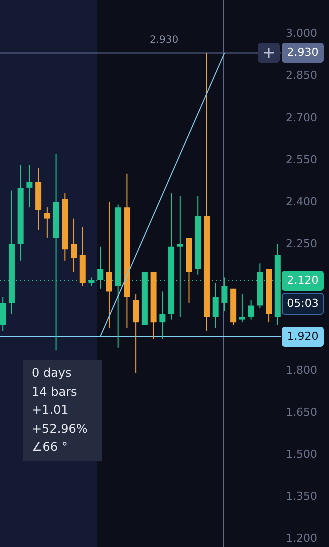  I want to click on y-tick-label: 2.550, so click(302, 159).